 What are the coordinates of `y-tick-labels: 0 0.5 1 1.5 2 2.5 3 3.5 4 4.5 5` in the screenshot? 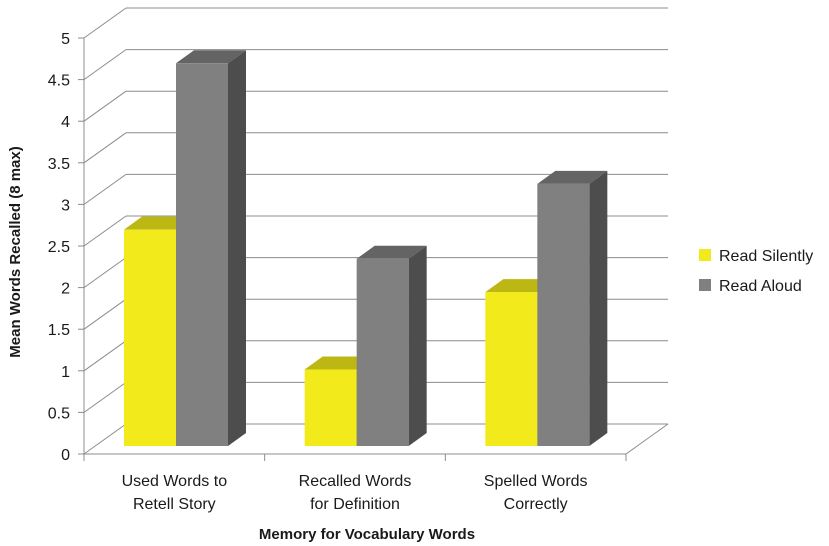 It's located at (59, 247).